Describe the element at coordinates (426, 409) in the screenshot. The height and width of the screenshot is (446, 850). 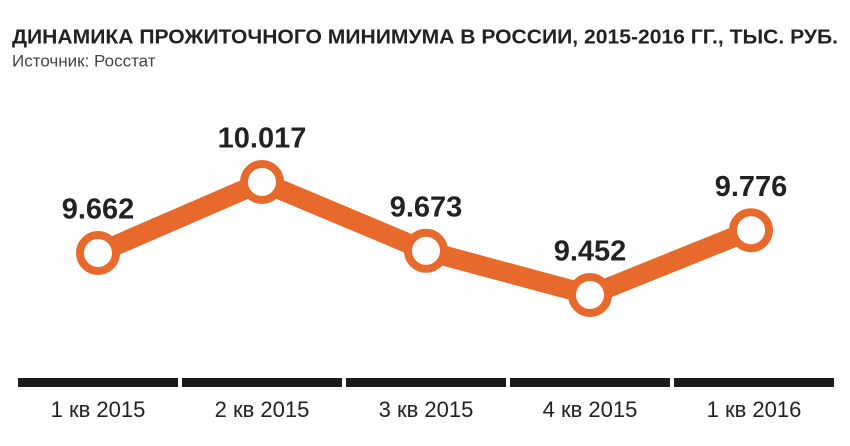
I see `x-tick-label: 3 кв 2015` at that location.